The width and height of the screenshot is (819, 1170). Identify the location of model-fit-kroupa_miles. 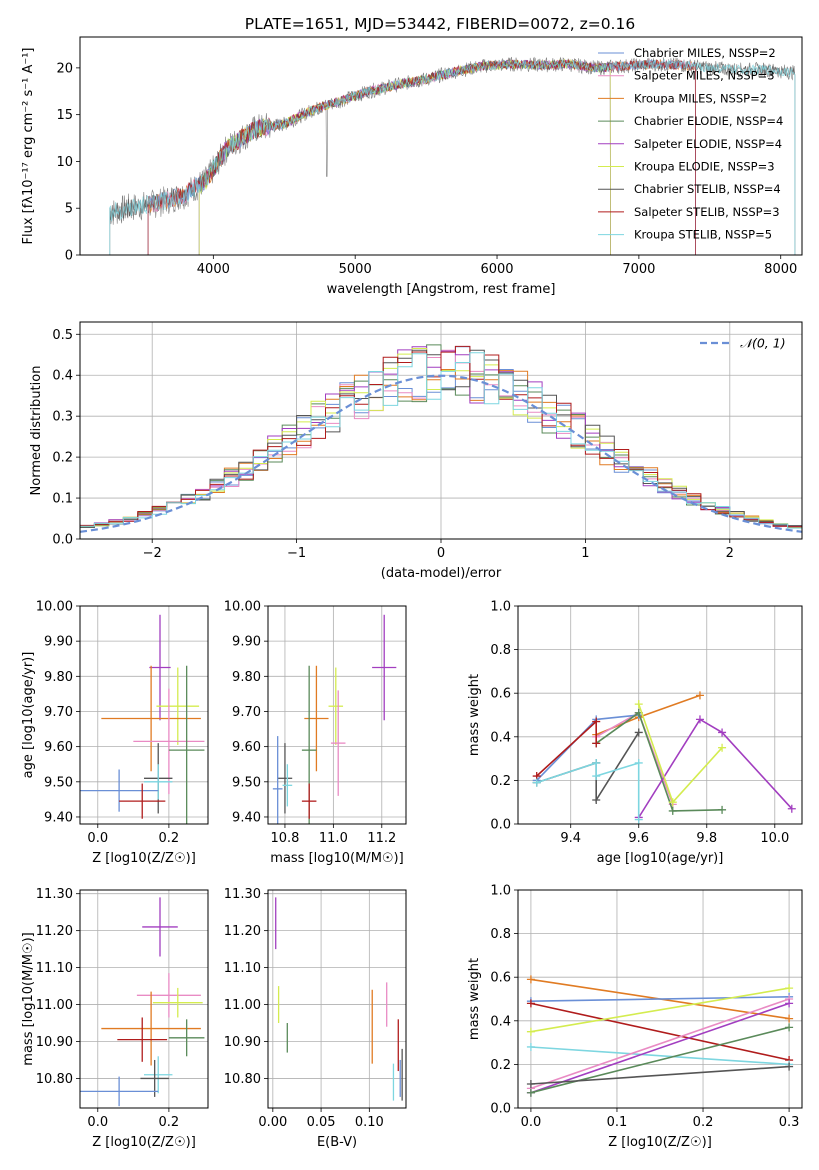
(421, 157).